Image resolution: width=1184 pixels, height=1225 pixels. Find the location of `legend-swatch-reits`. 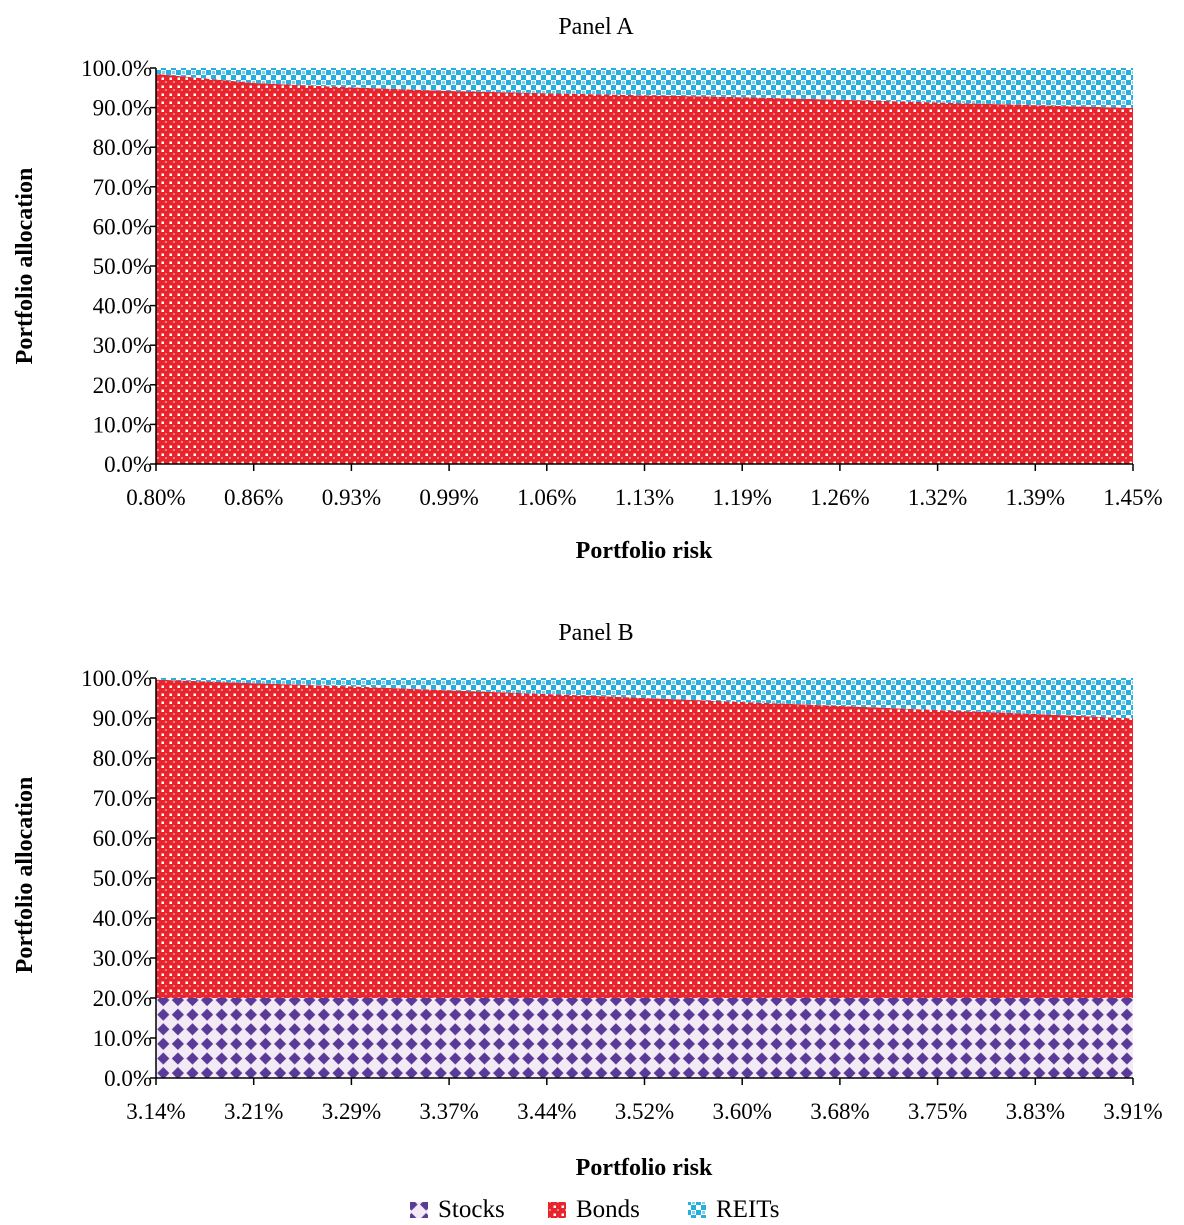

legend-swatch-reits is located at coordinates (697, 1210).